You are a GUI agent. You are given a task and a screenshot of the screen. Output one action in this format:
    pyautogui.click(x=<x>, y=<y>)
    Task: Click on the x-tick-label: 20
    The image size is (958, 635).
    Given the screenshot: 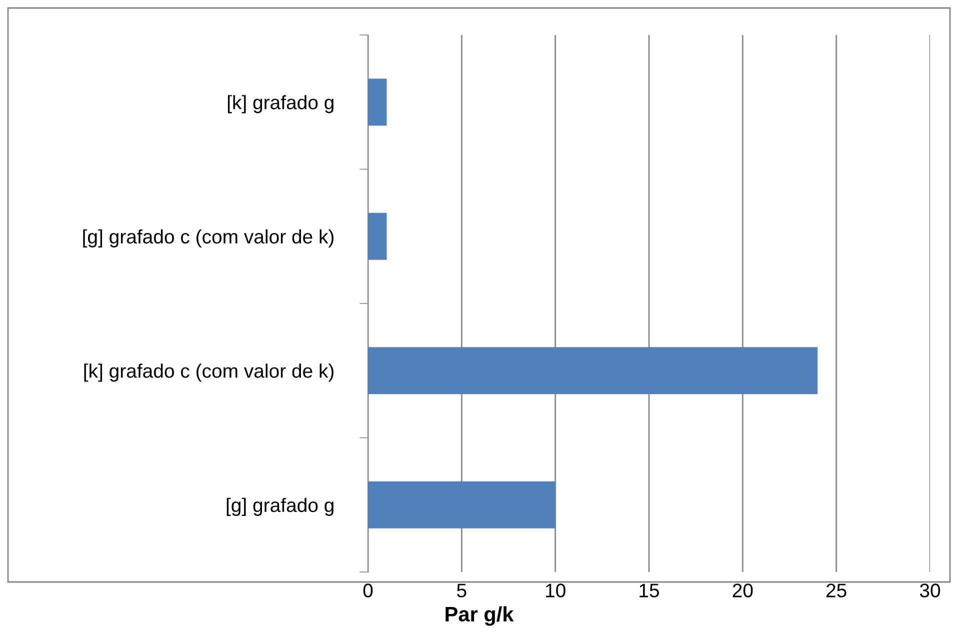 What is the action you would take?
    pyautogui.click(x=742, y=591)
    